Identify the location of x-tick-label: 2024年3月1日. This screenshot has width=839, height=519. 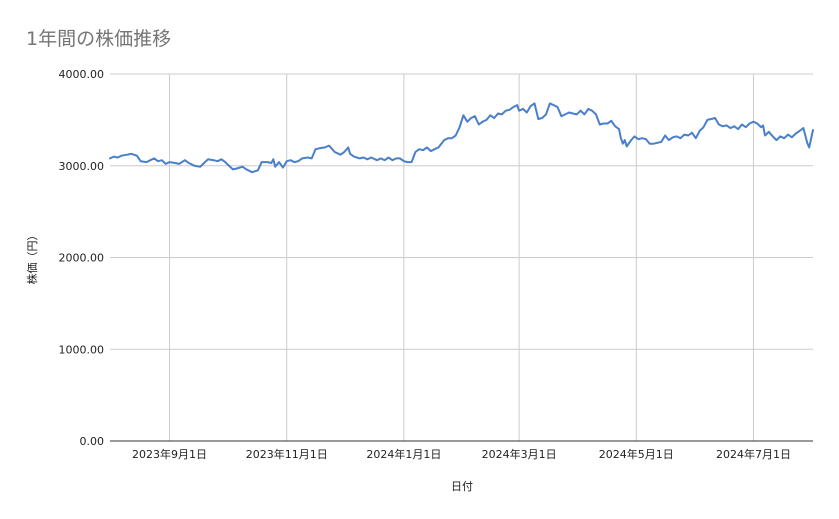
(519, 454).